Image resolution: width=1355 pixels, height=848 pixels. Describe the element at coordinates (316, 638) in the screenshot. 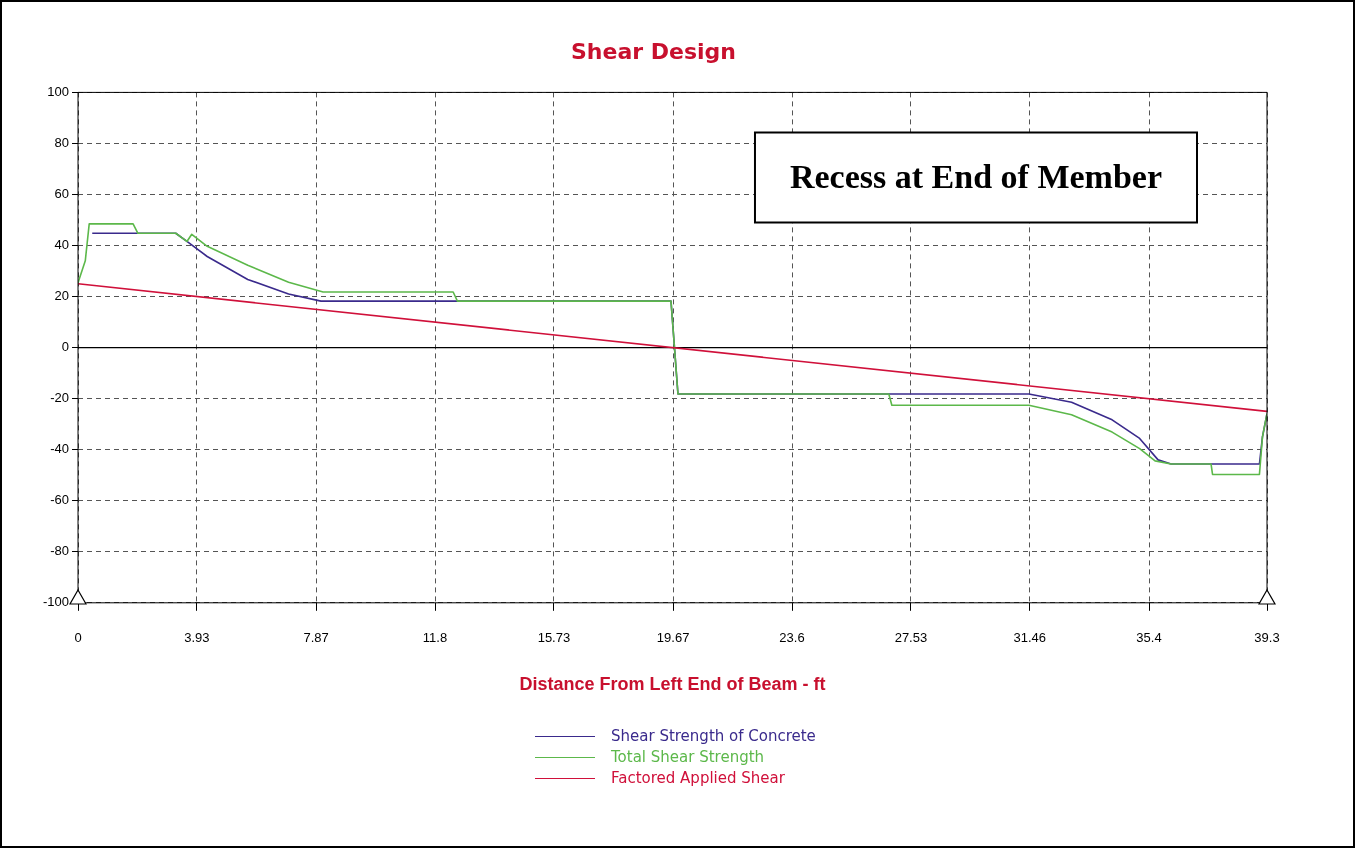

I see `x-tick-label: 7.87` at that location.